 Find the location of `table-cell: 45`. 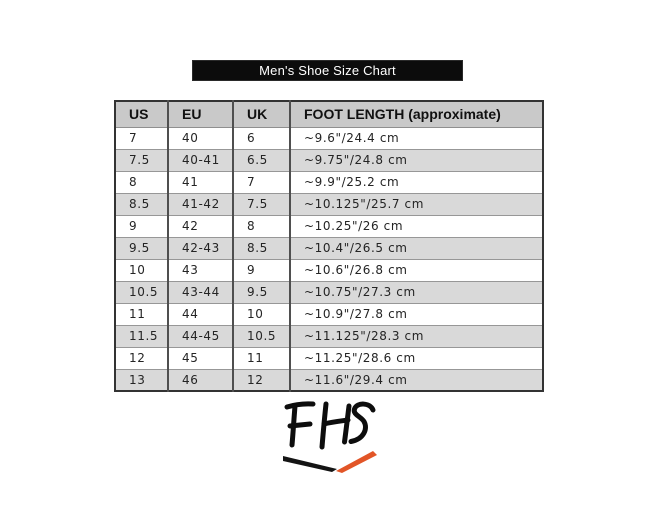

table-cell: 45 is located at coordinates (200, 357).